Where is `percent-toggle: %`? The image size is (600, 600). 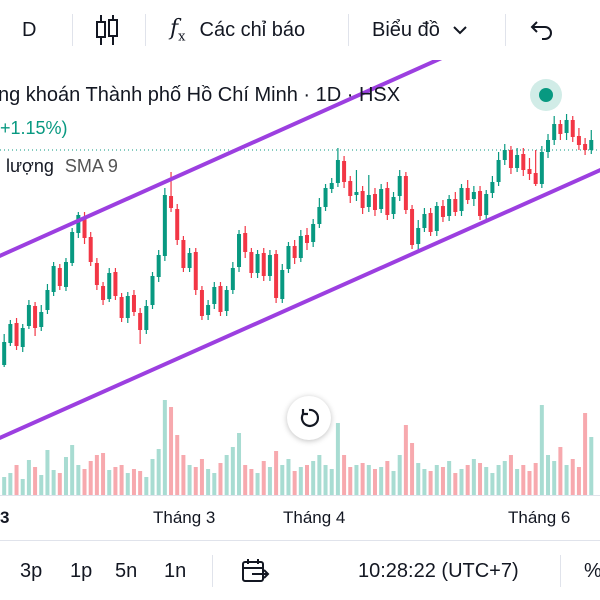
percent-toggle: % is located at coordinates (592, 570).